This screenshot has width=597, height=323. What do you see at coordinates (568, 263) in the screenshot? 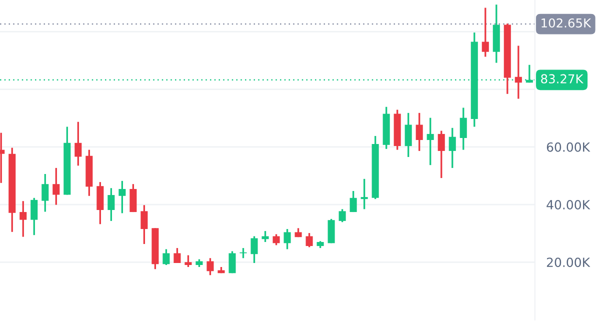
I see `y-tick-label: 20.00K` at bounding box center [568, 263].